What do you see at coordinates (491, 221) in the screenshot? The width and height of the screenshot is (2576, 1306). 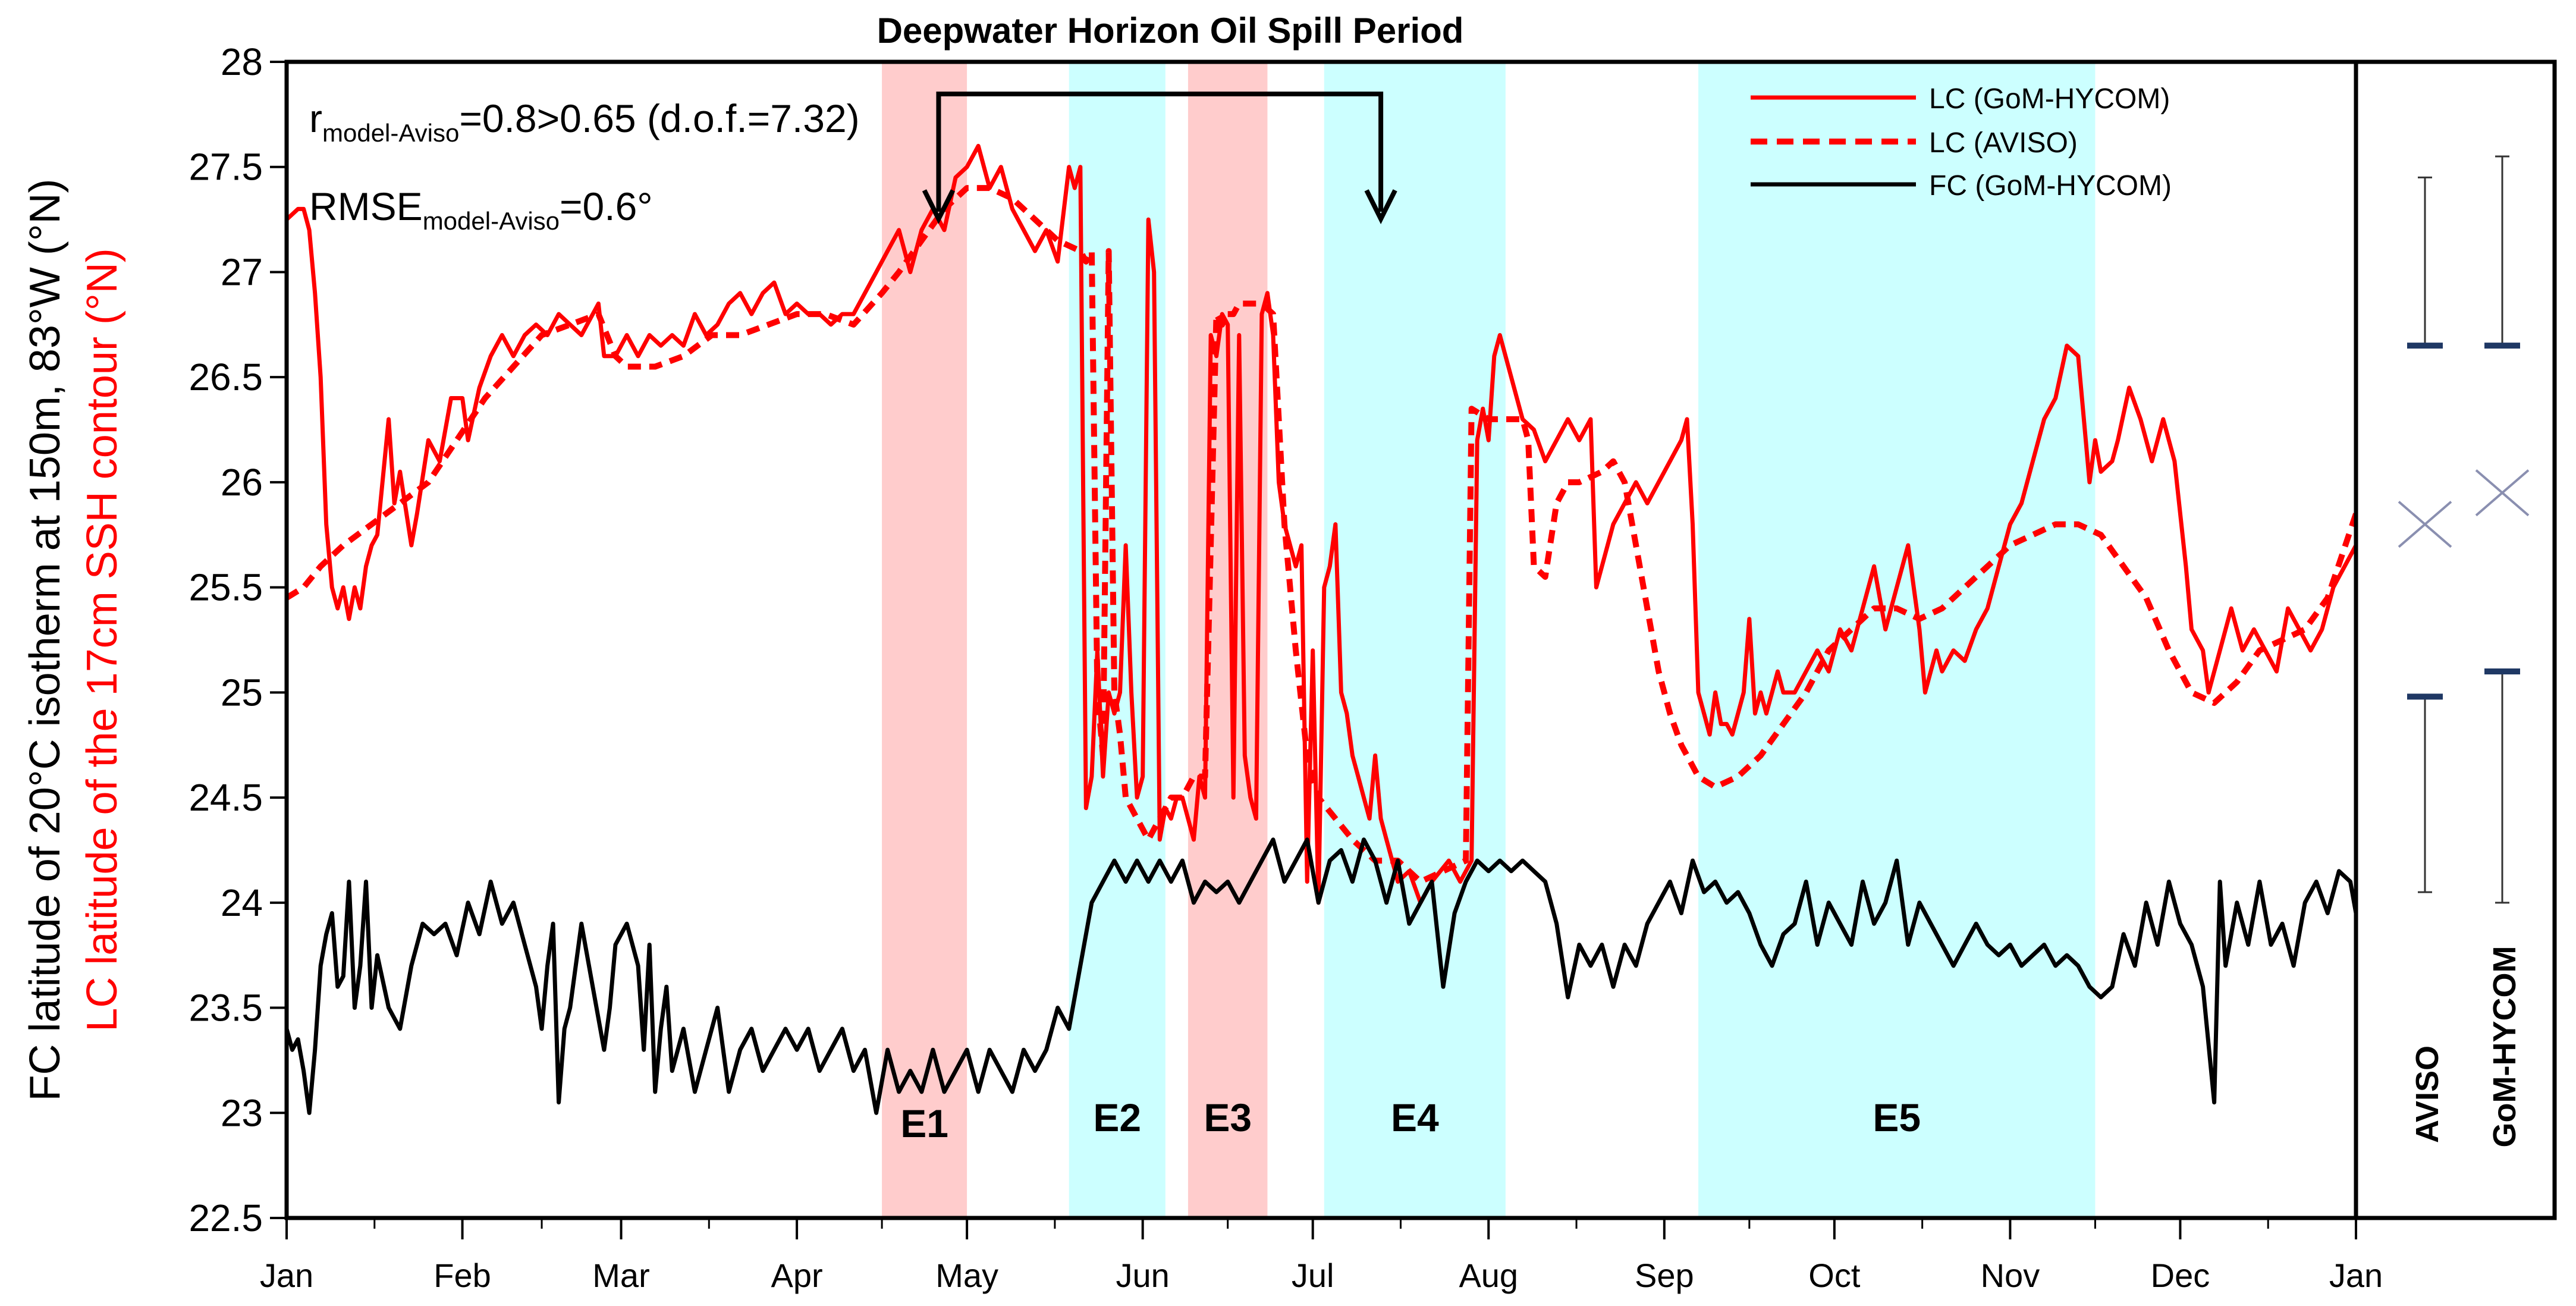 I see `rmse-subscript: model-Aviso` at bounding box center [491, 221].